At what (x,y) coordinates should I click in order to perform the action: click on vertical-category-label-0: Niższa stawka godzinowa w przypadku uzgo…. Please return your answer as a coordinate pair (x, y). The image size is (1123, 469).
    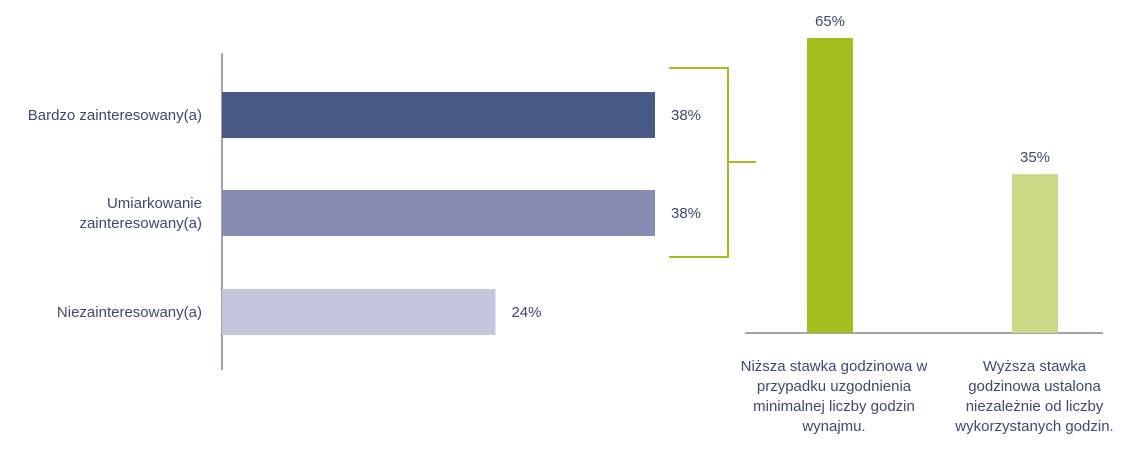
    Looking at the image, I should click on (834, 396).